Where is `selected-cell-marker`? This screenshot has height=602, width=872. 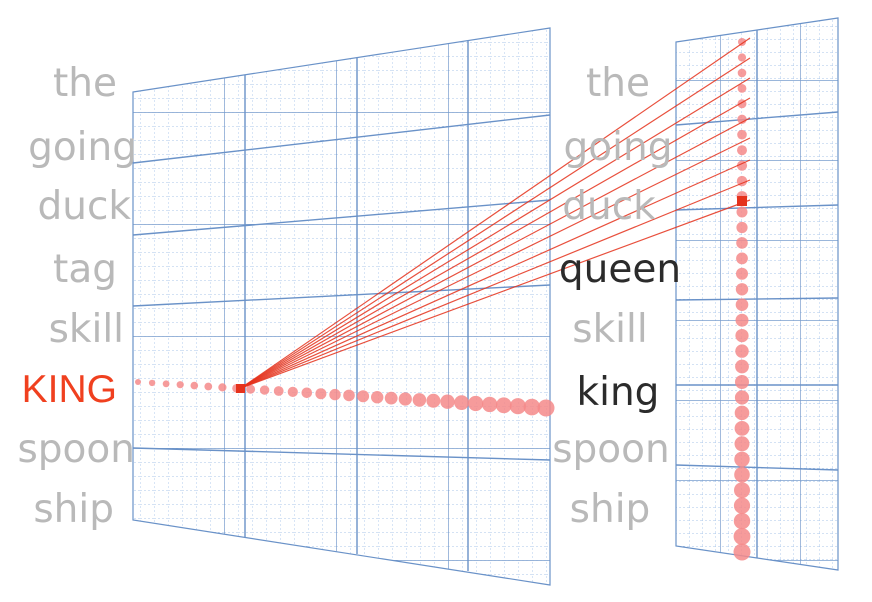
selected-cell-marker is located at coordinates (240, 388).